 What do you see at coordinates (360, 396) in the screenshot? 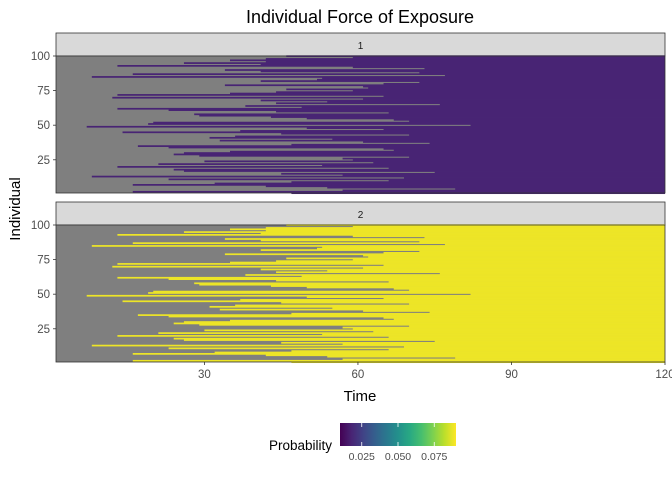
I see `x-axis-title: Time` at bounding box center [360, 396].